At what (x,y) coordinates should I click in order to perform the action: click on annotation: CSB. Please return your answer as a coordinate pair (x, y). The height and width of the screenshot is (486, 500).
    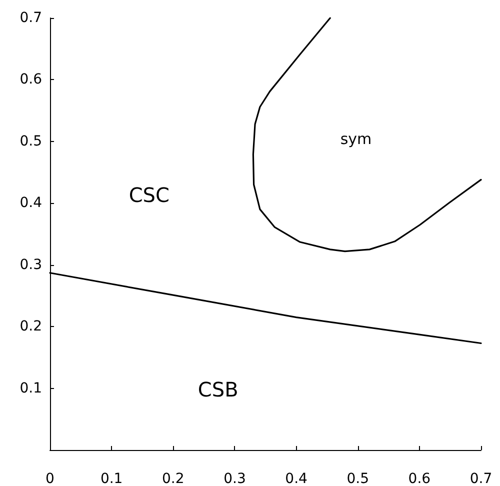
    Looking at the image, I should click on (218, 390).